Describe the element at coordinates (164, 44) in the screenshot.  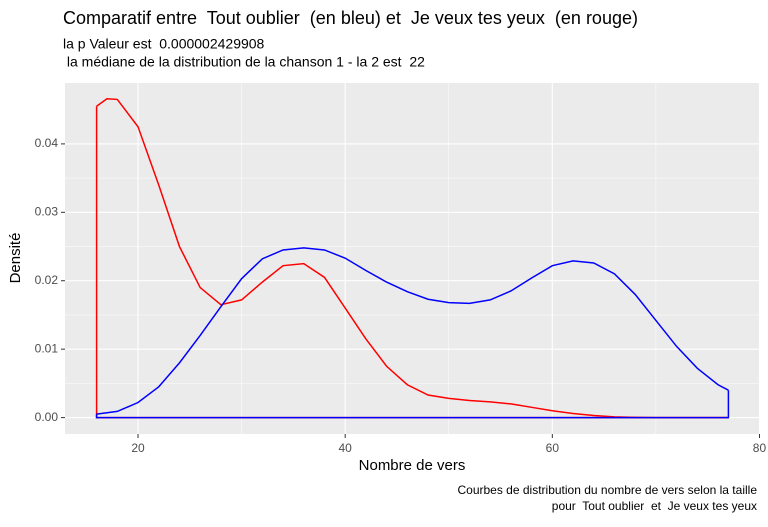
I see `subtitle: la p Valeur est 0.000002429908` at that location.